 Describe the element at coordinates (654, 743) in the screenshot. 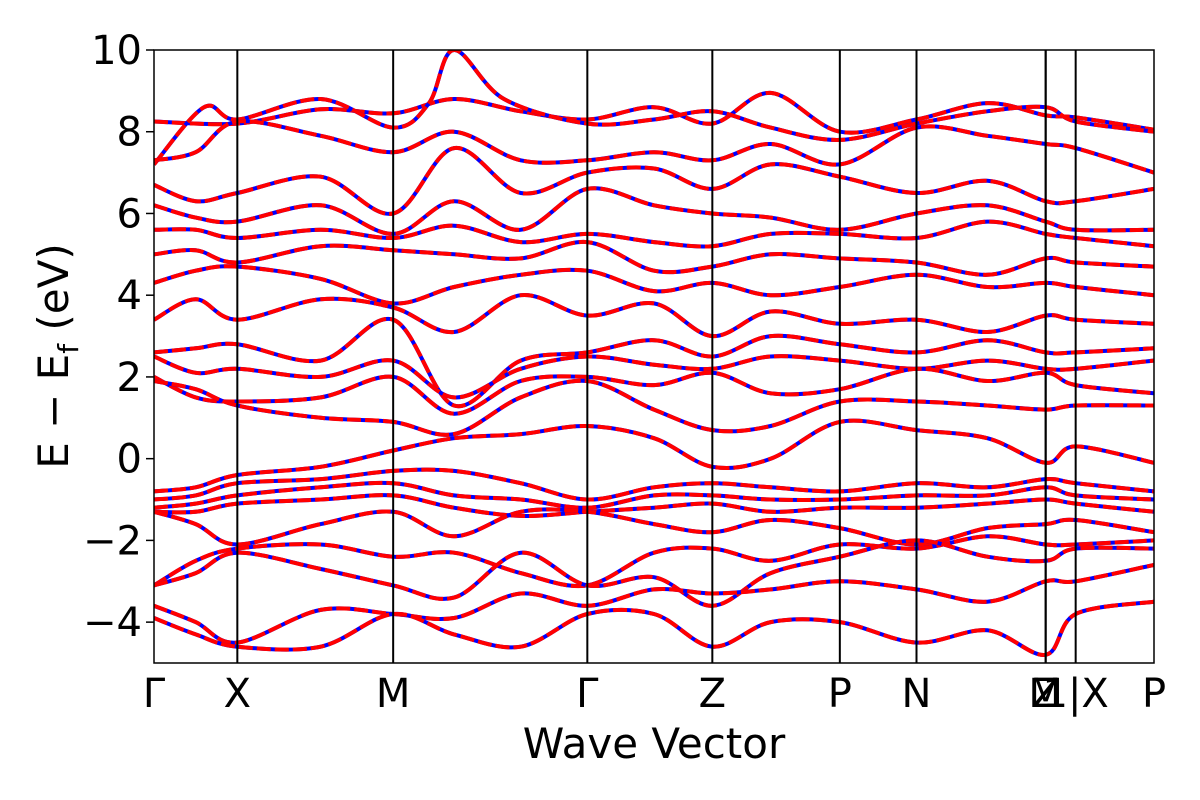

I see `x-axis-label: Wave Vector` at that location.